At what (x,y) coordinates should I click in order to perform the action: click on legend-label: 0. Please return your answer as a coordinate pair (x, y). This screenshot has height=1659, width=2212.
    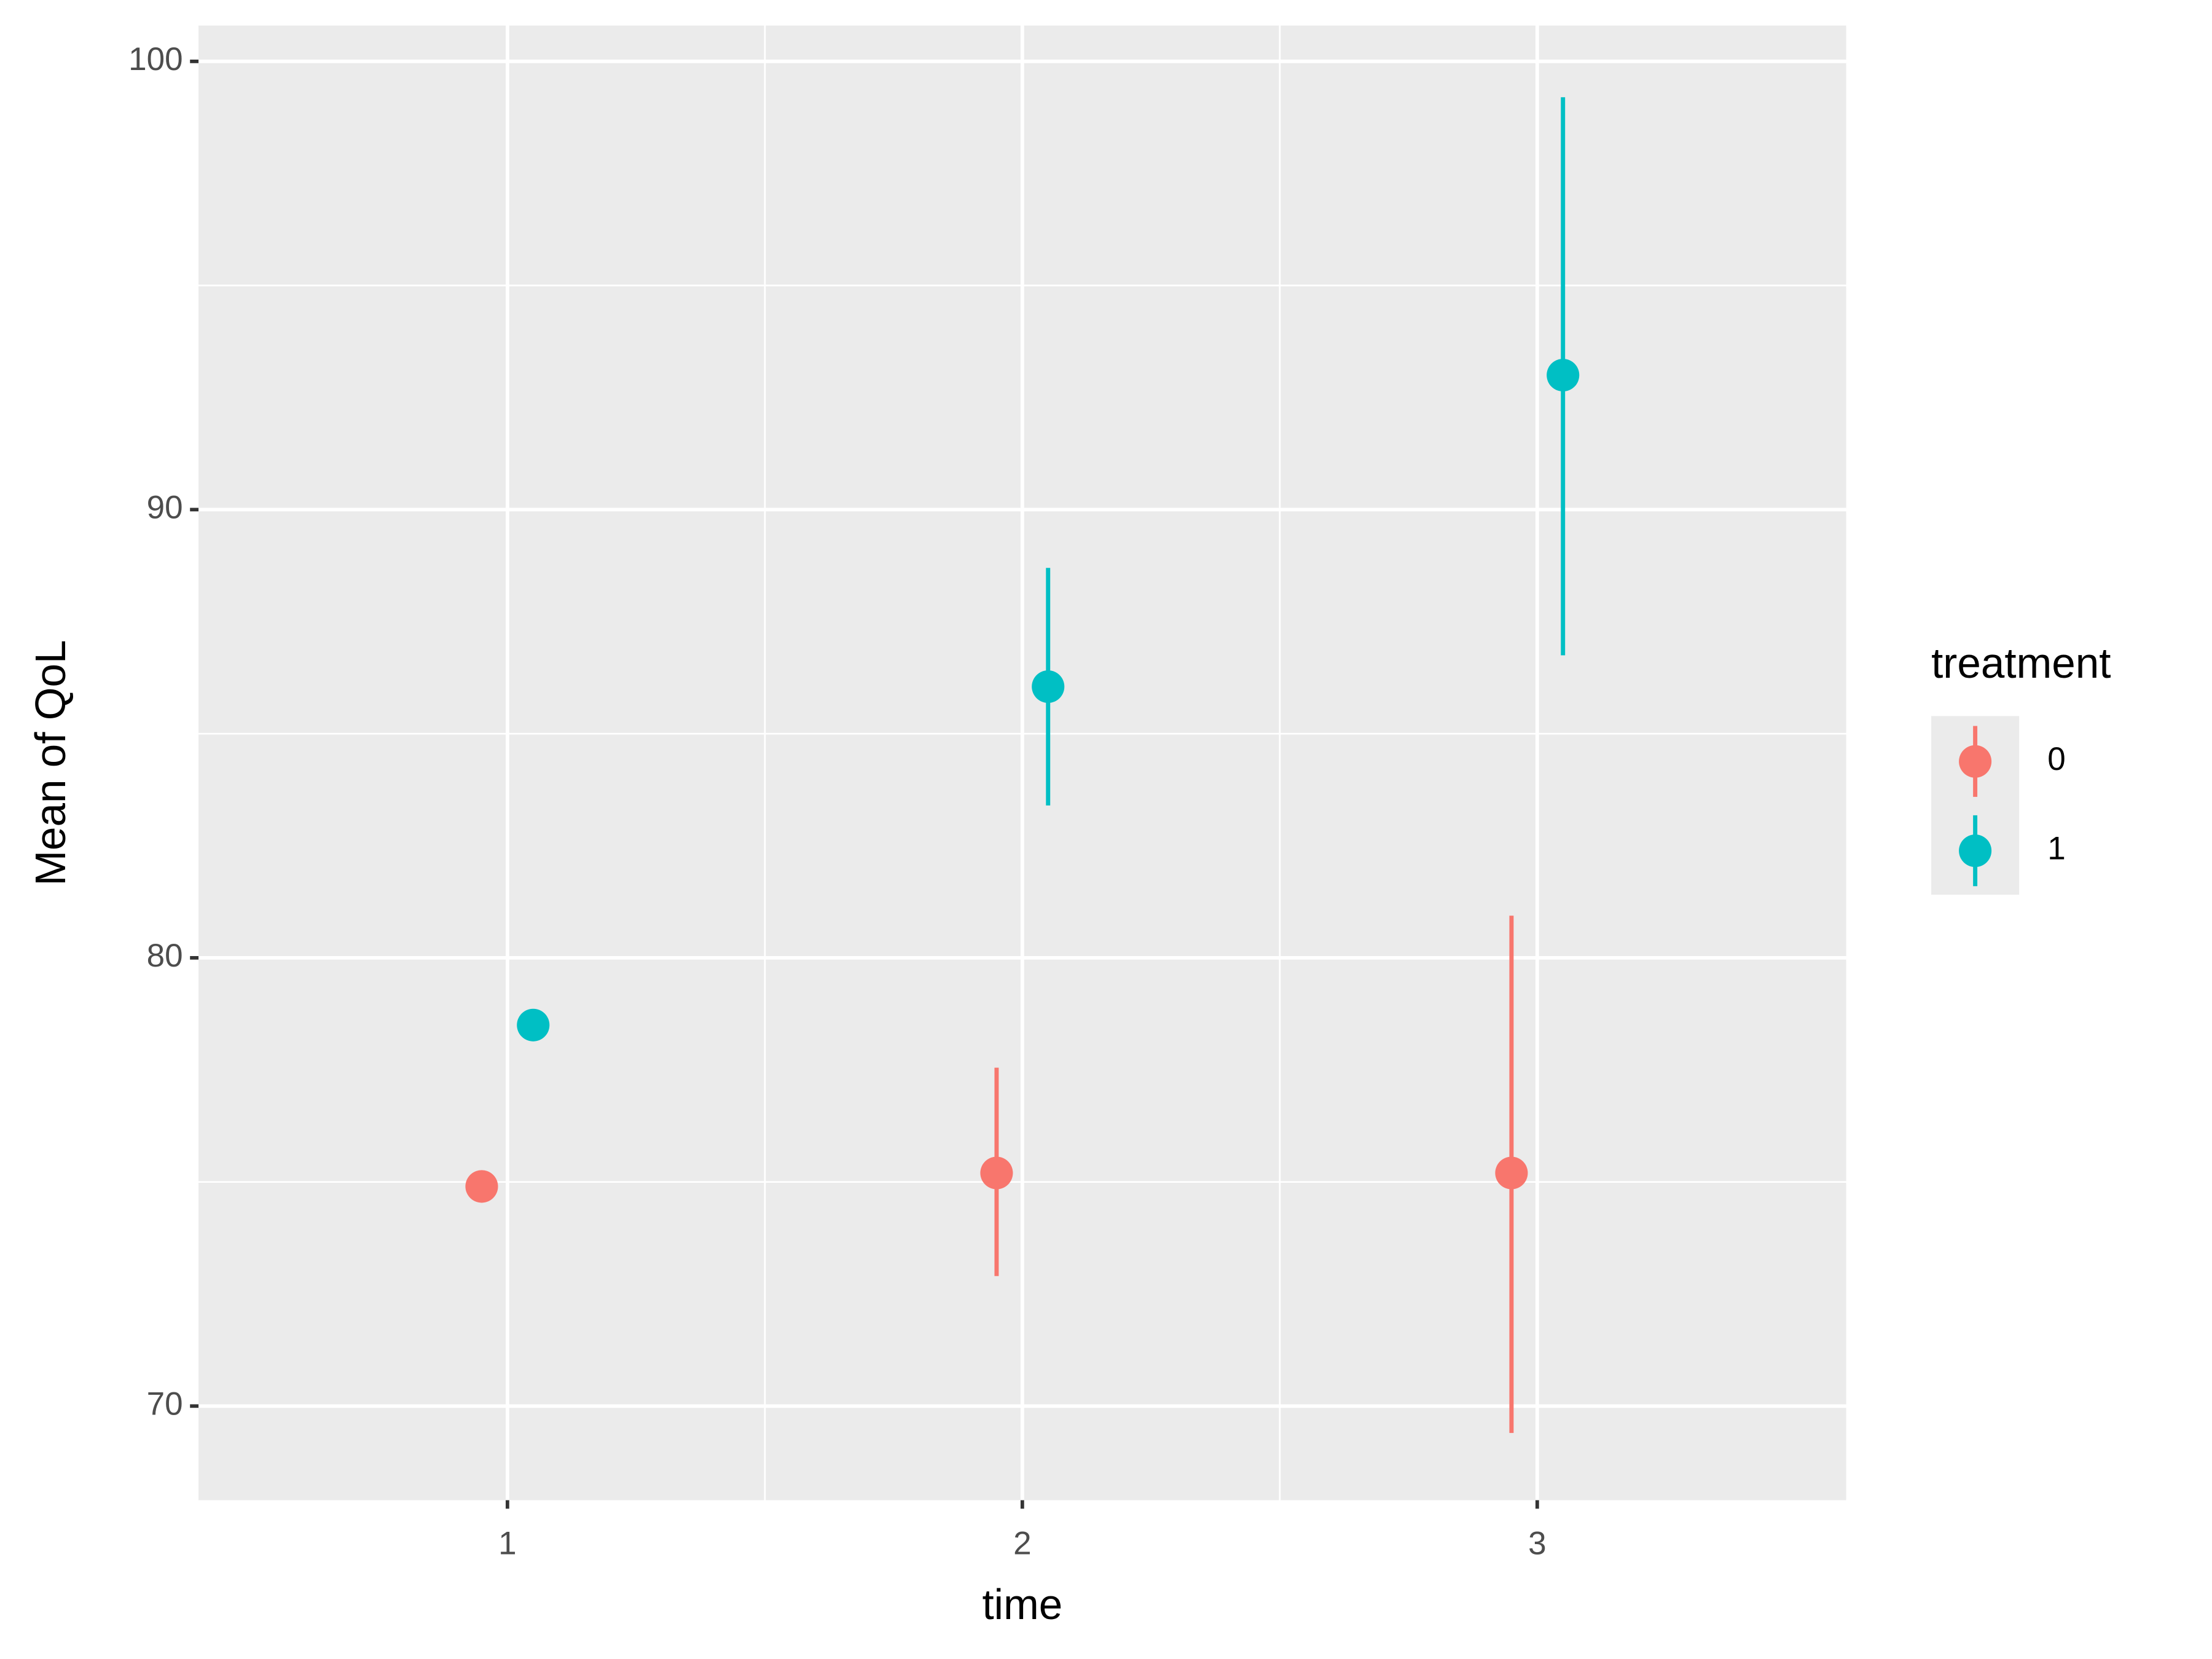
    Looking at the image, I should click on (2056, 759).